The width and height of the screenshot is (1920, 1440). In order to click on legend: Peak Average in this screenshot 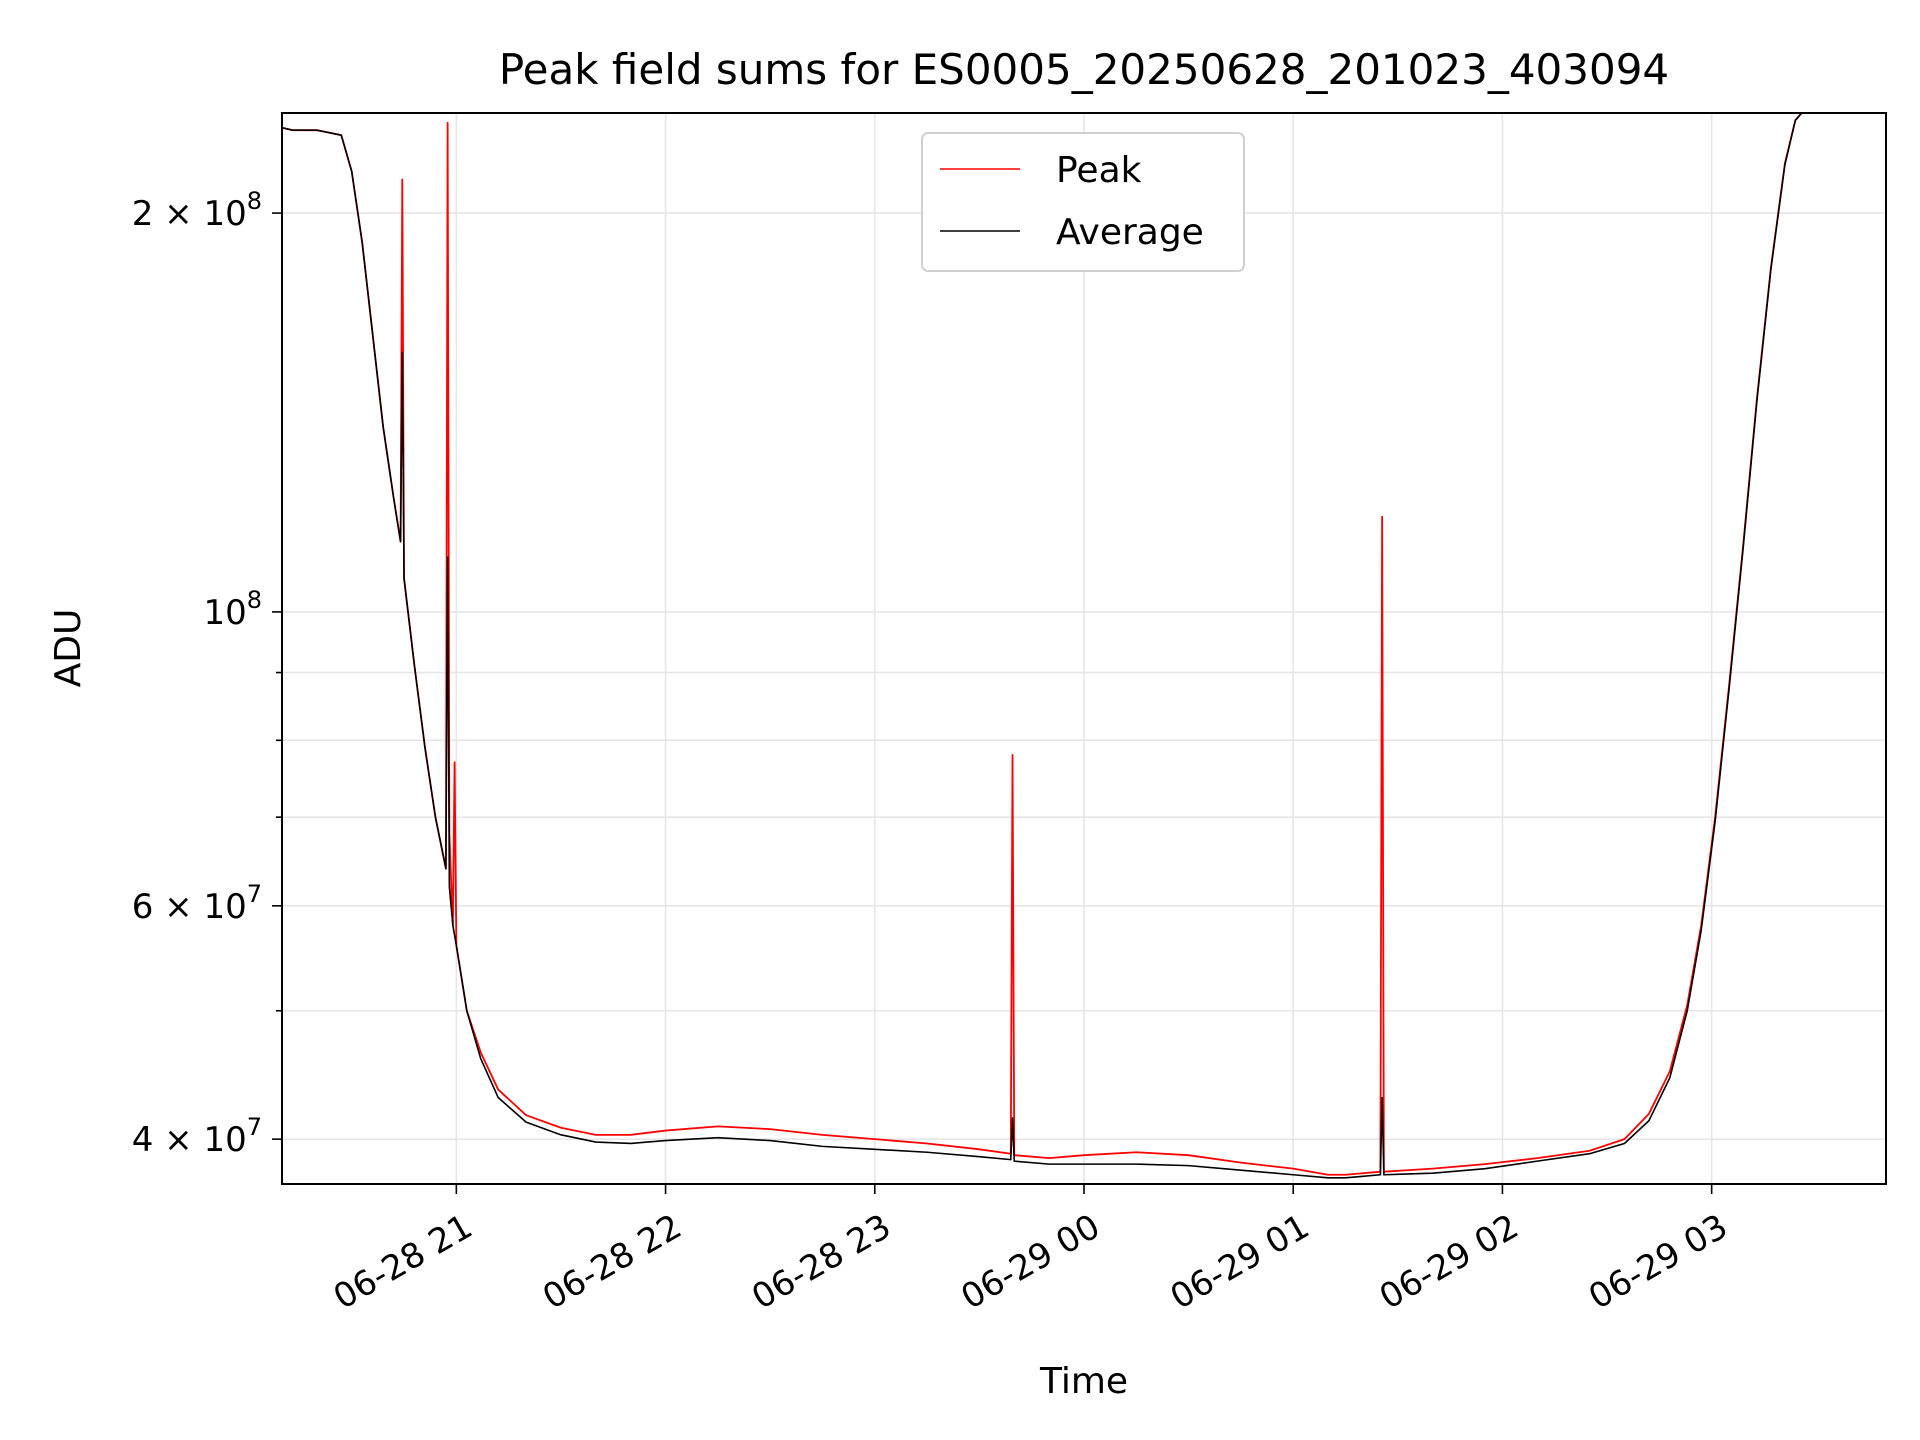, I will do `click(1083, 202)`.